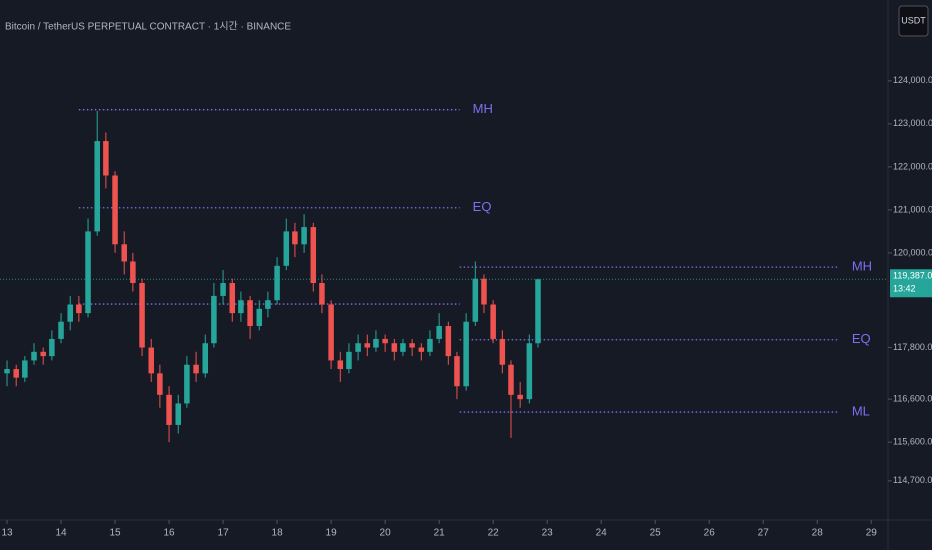 The height and width of the screenshot is (550, 932). What do you see at coordinates (224, 533) in the screenshot?
I see `x-tick-label: 17` at bounding box center [224, 533].